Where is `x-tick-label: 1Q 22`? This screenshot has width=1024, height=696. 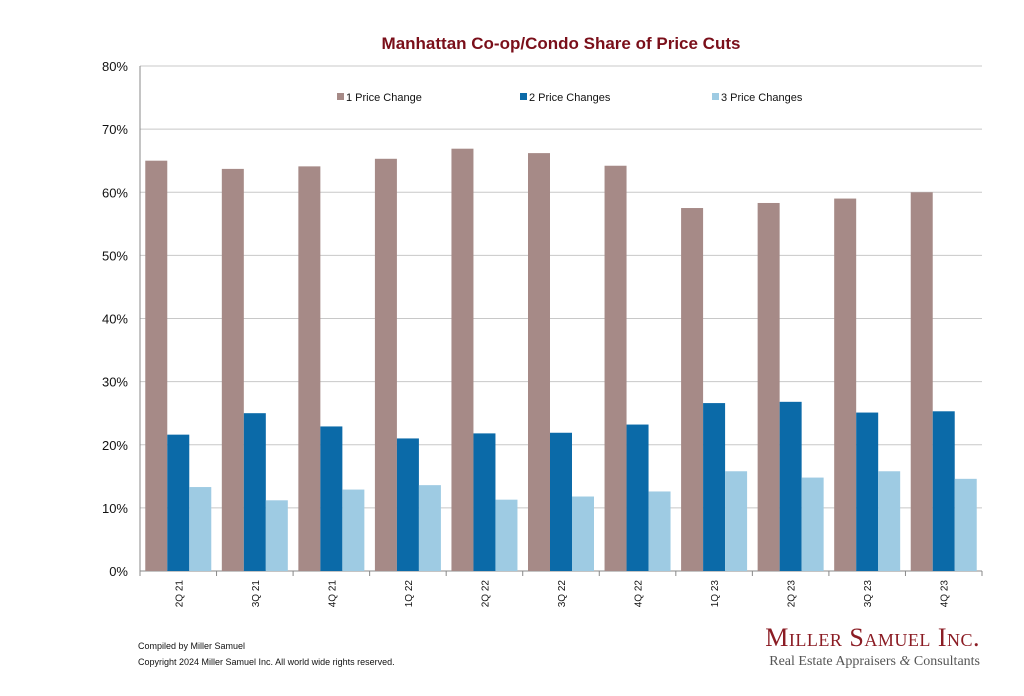
x-tick-label: 1Q 22 is located at coordinates (409, 594).